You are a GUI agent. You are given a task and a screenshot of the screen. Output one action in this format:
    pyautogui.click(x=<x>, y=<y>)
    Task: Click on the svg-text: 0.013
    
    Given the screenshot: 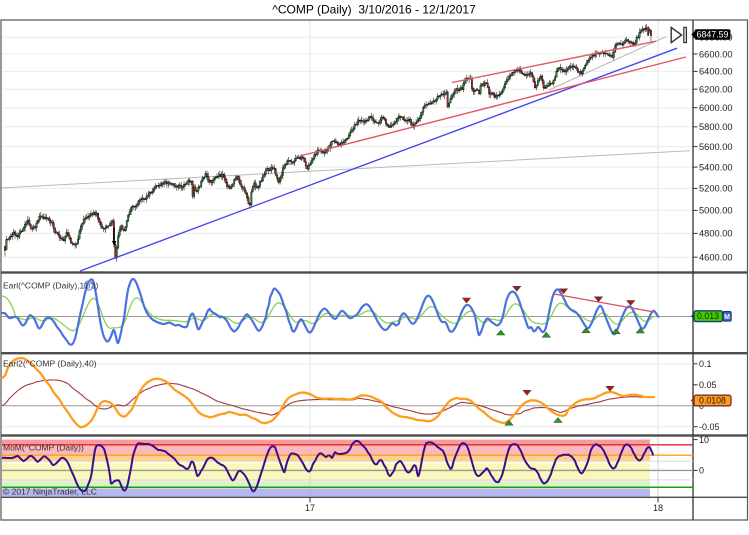 What is the action you would take?
    pyautogui.click(x=708, y=316)
    